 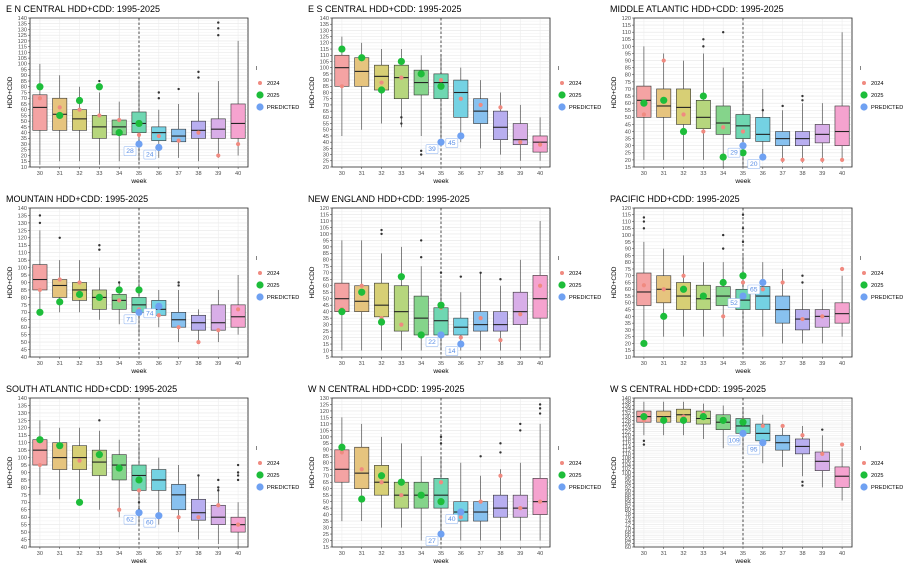 I want to click on y-tick-label: 135, so click(x=324, y=25).